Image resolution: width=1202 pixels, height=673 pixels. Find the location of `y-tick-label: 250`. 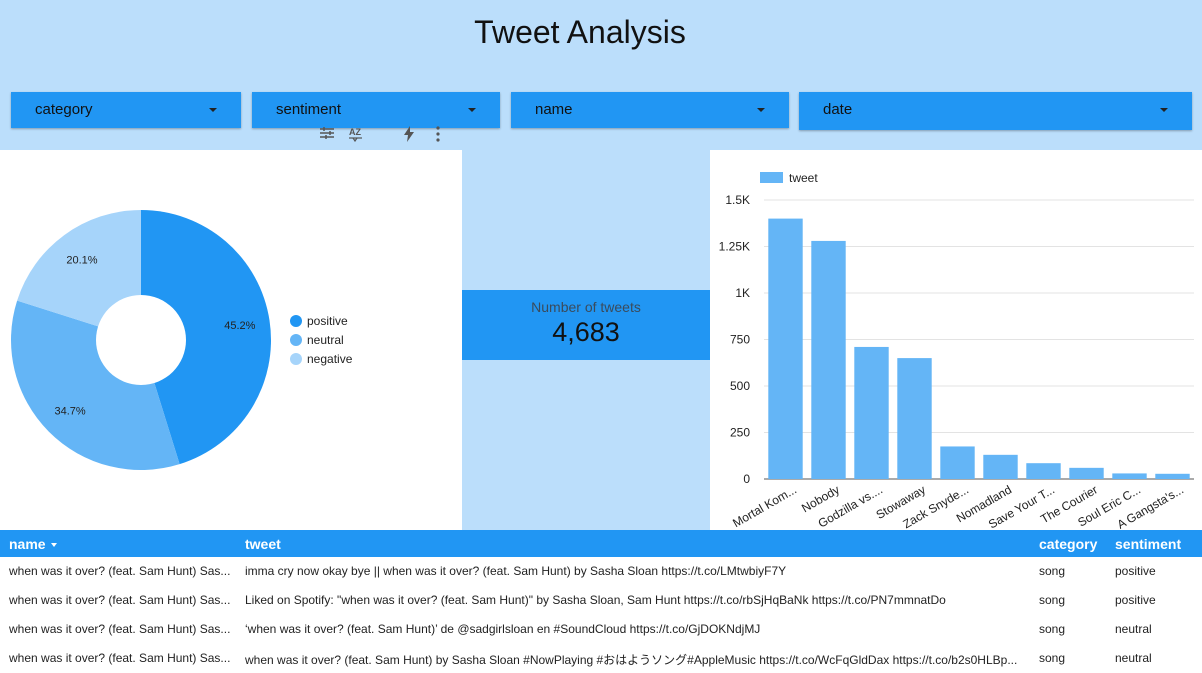

y-tick-label: 250 is located at coordinates (740, 433).